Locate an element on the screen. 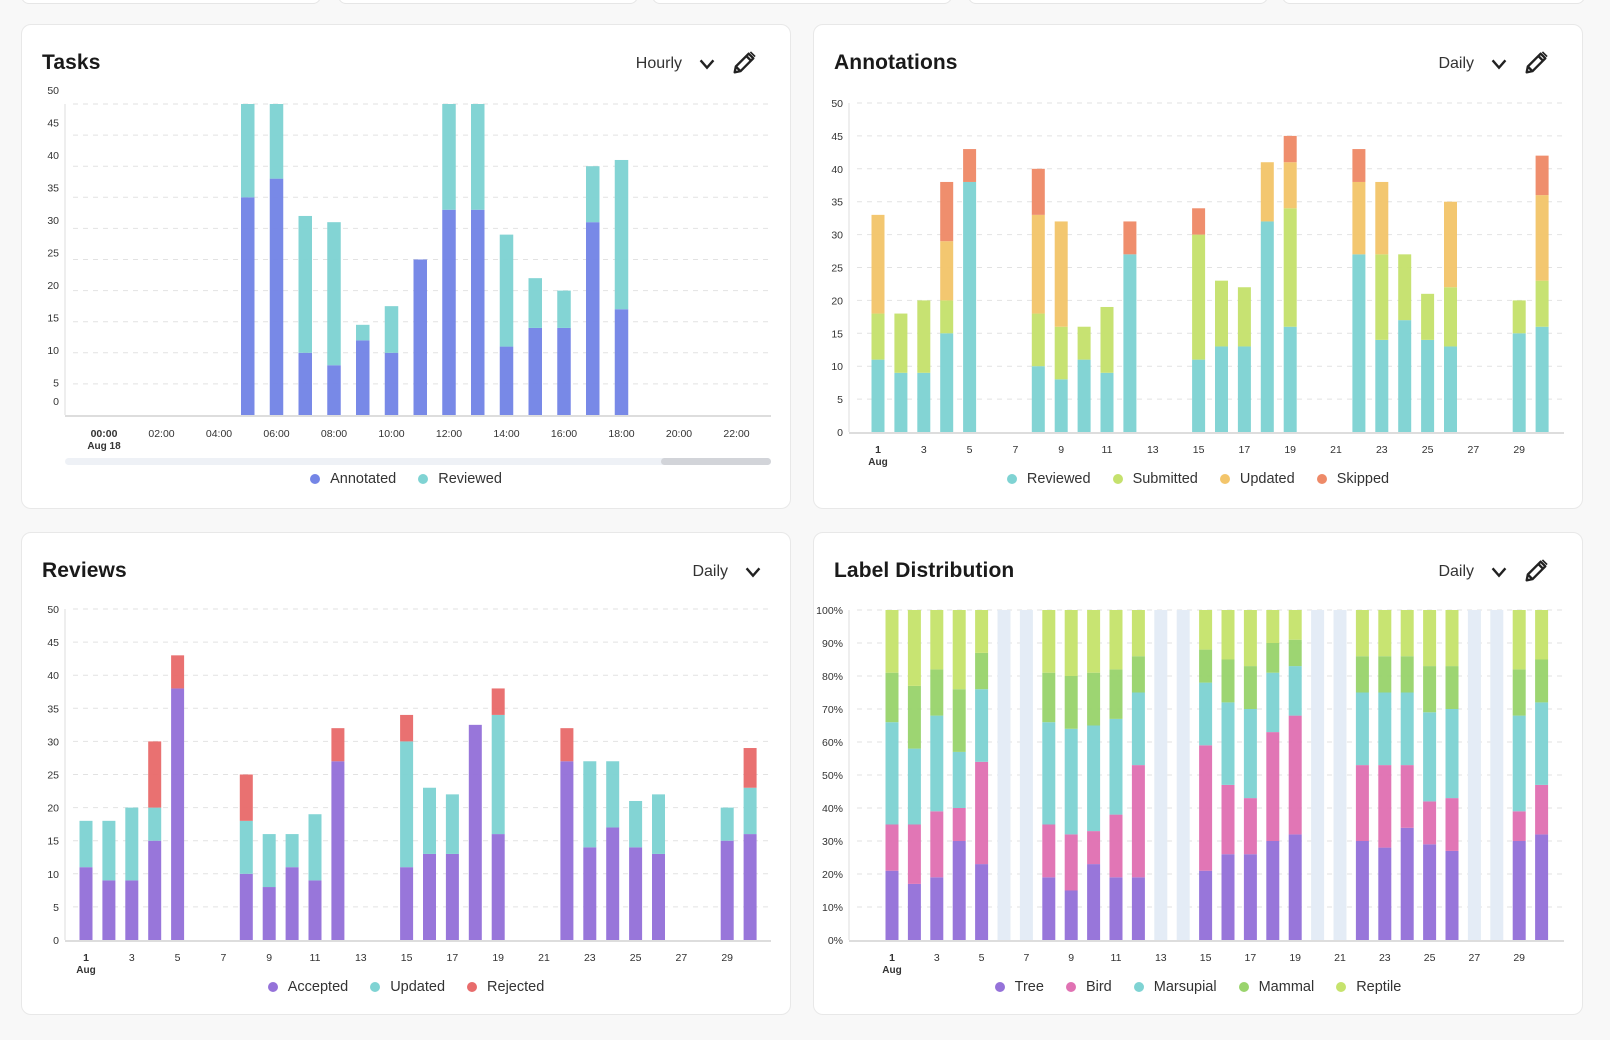  legend-item-reviewed: Reviewed is located at coordinates (460, 479).